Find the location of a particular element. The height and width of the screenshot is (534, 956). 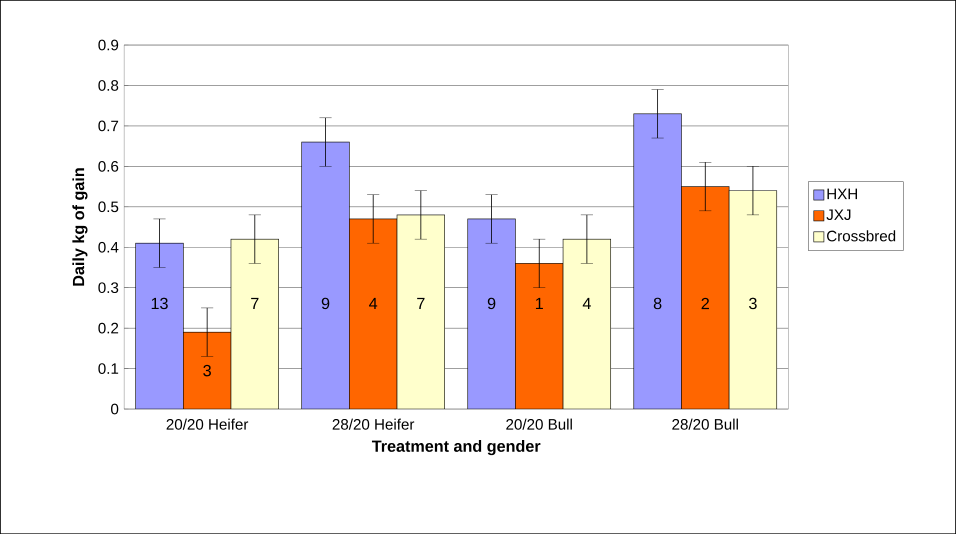

annotation: 13 is located at coordinates (160, 304).